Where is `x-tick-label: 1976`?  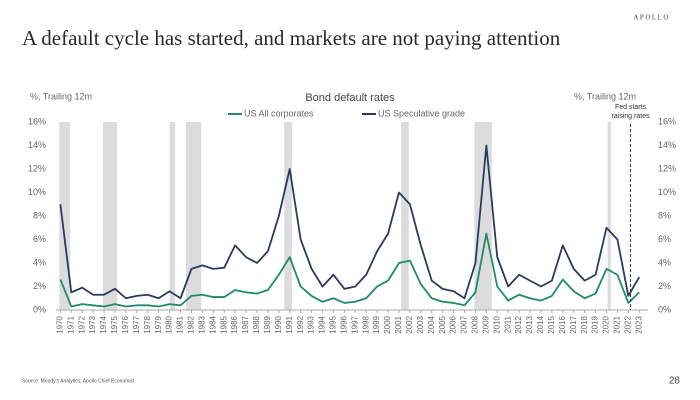 x-tick-label: 1976 is located at coordinates (125, 324).